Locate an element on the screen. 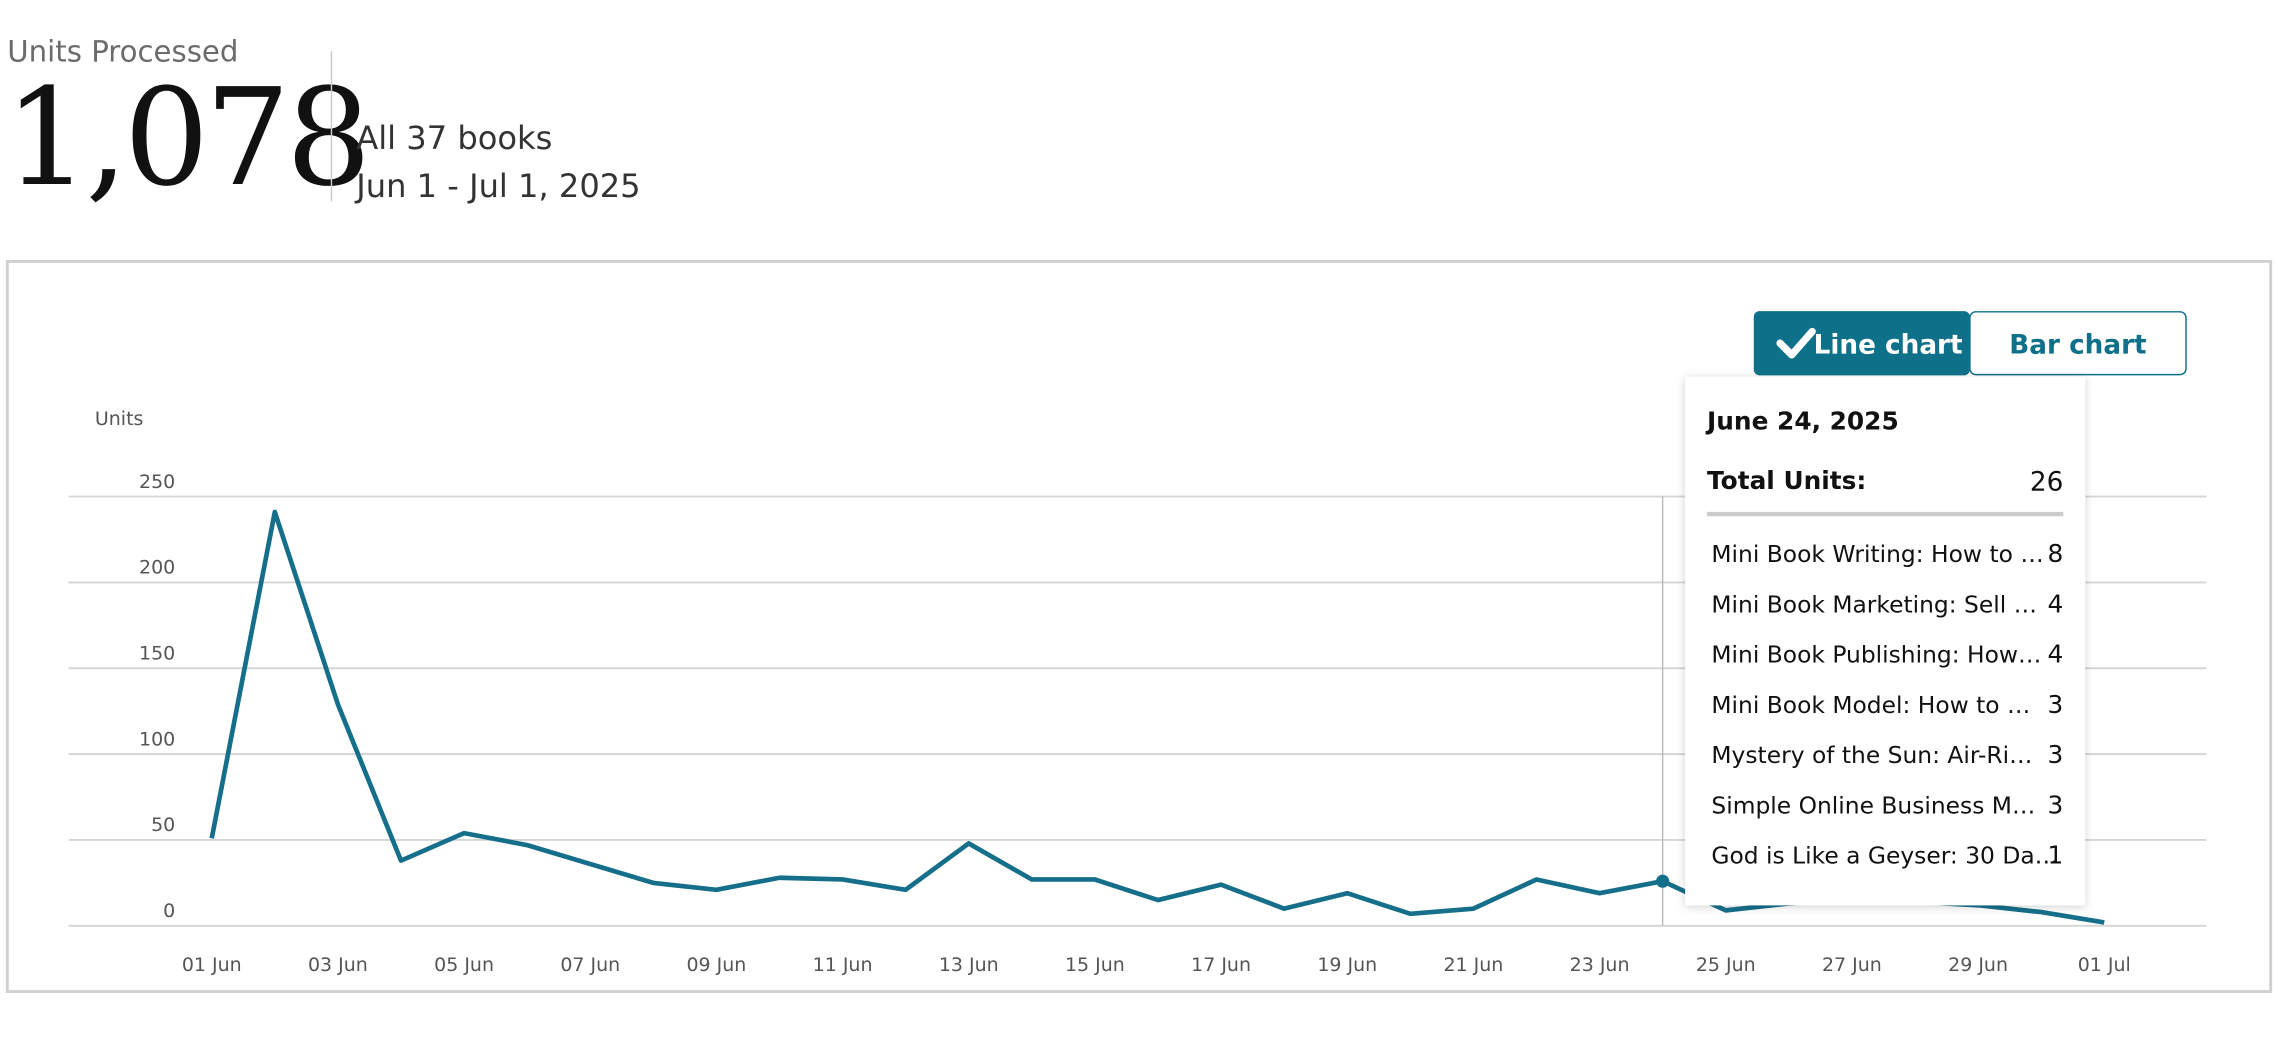 This screenshot has height=1050, width=2278. y-tick-label: 50 is located at coordinates (163, 825).